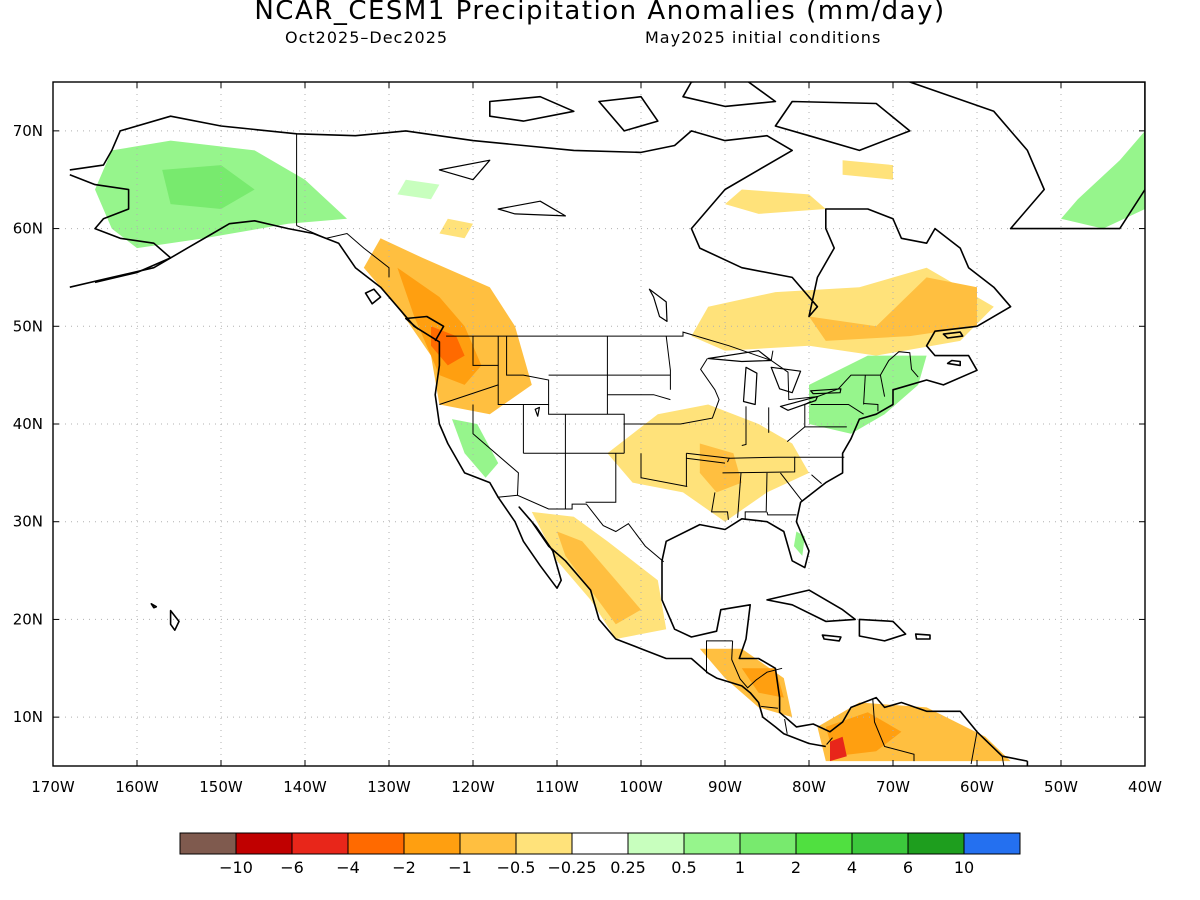 Image resolution: width=1200 pixels, height=900 pixels. I want to click on initial-conditions: May2025 initial conditions, so click(763, 37).